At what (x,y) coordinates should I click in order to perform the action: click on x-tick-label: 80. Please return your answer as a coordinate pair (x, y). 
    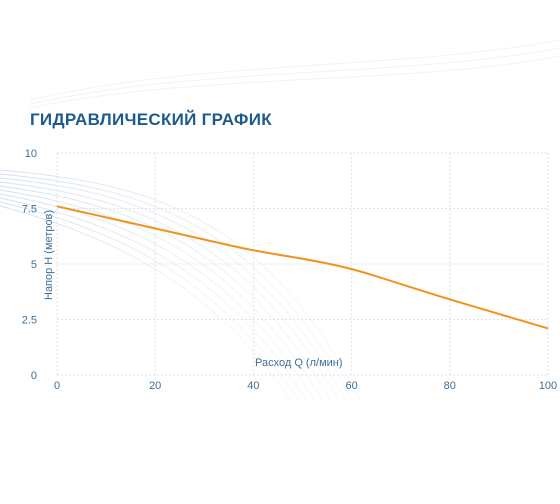
    Looking at the image, I should click on (450, 386).